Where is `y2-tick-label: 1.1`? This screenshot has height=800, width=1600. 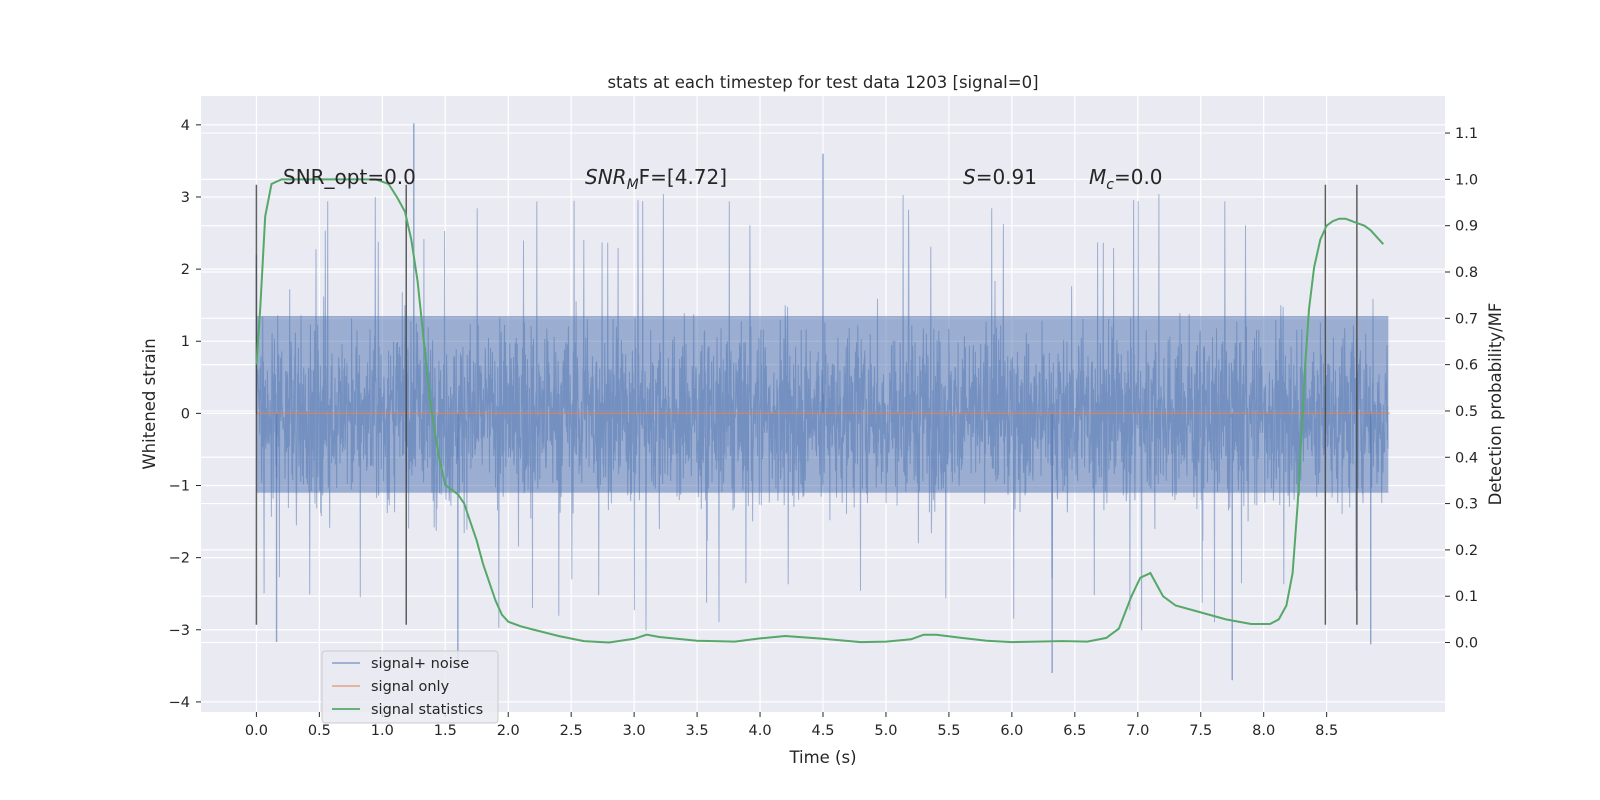 y2-tick-label: 1.1 is located at coordinates (1466, 134).